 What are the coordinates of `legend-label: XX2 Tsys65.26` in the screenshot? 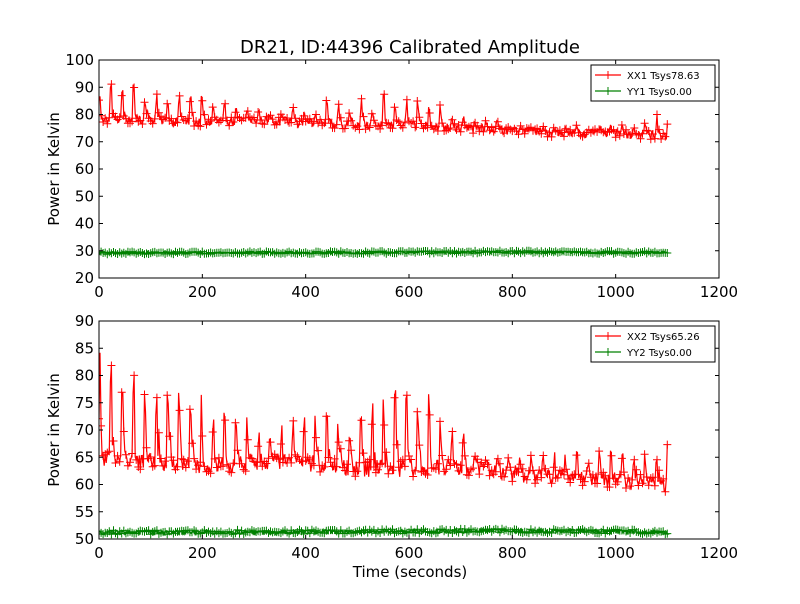 It's located at (663, 337).